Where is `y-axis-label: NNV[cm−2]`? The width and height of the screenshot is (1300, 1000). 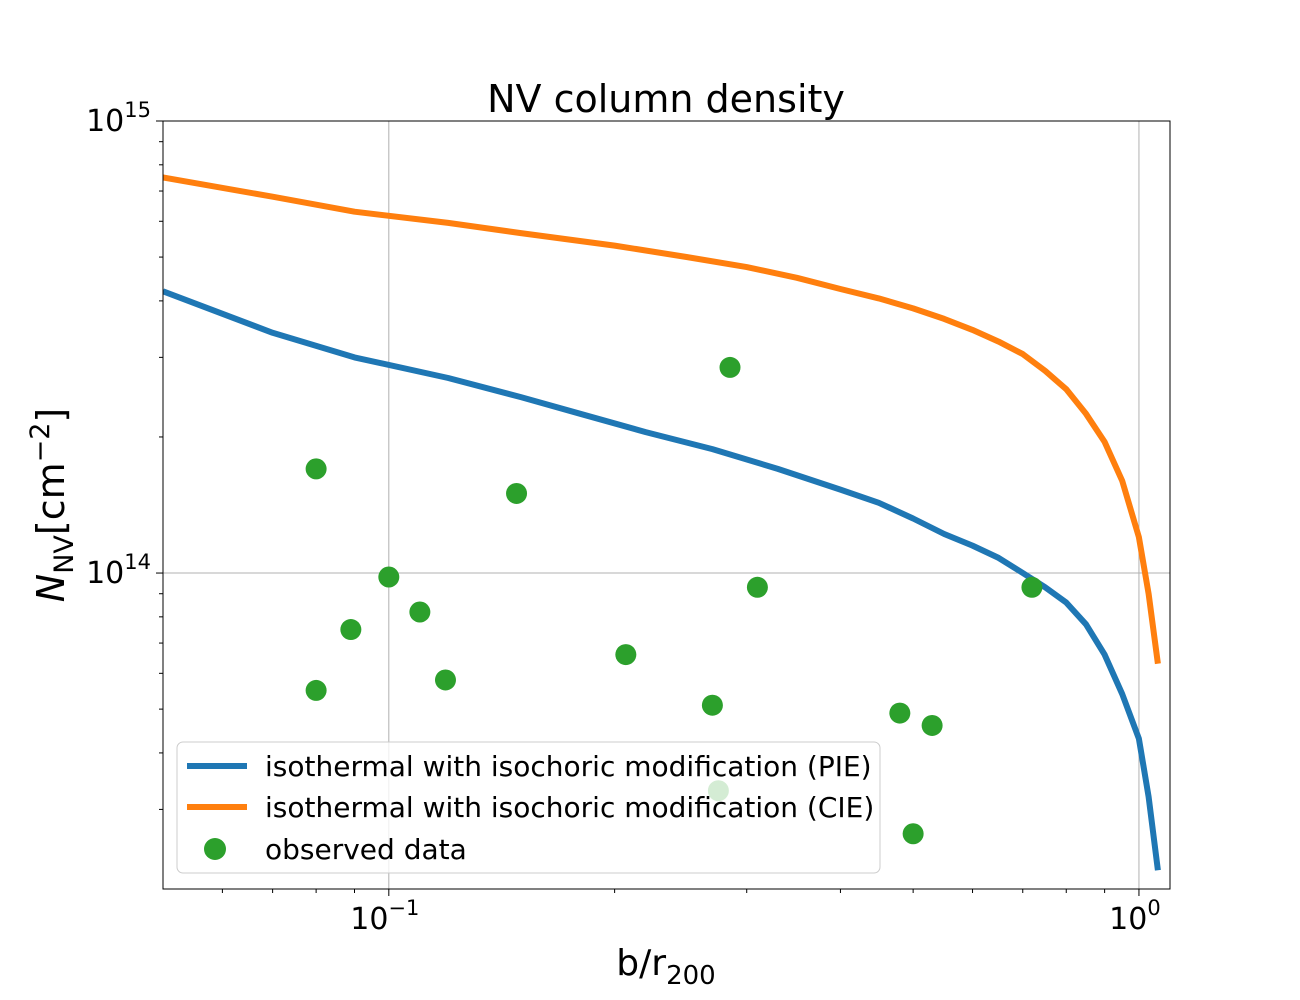
y-axis-label: NNV[cm−2] is located at coordinates (52, 505).